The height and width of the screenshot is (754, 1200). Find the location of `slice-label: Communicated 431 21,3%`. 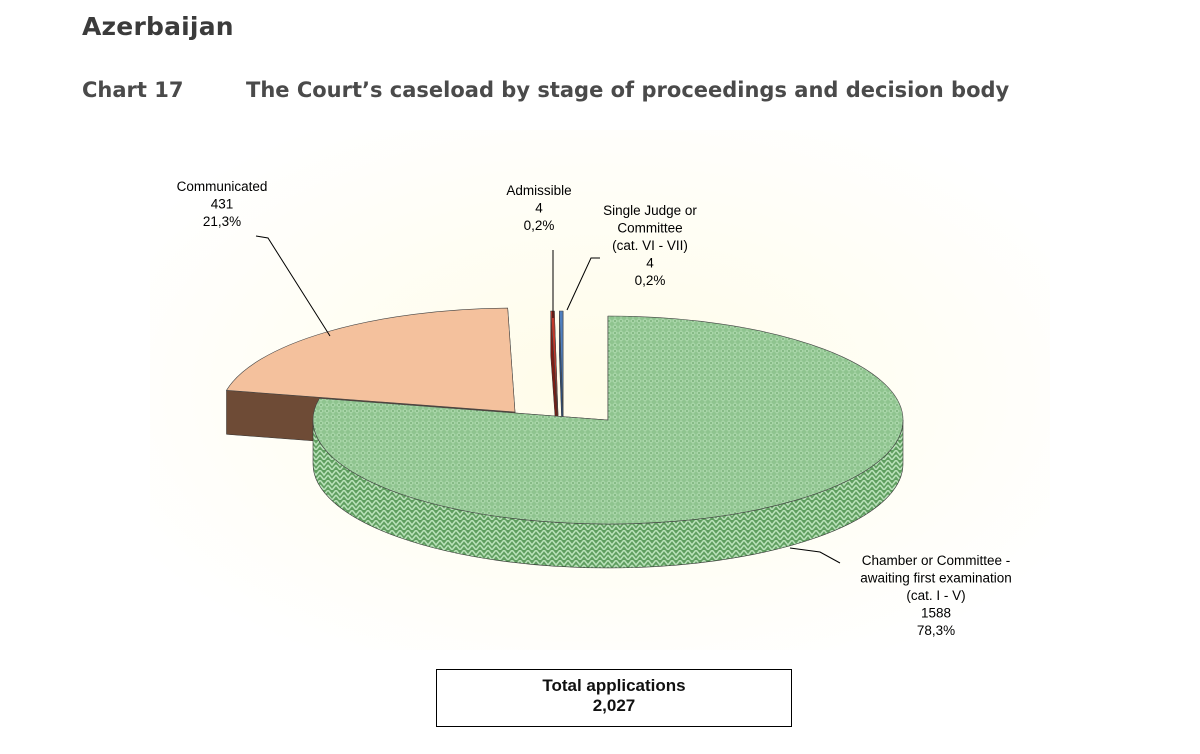

slice-label: Communicated 431 21,3% is located at coordinates (222, 204).